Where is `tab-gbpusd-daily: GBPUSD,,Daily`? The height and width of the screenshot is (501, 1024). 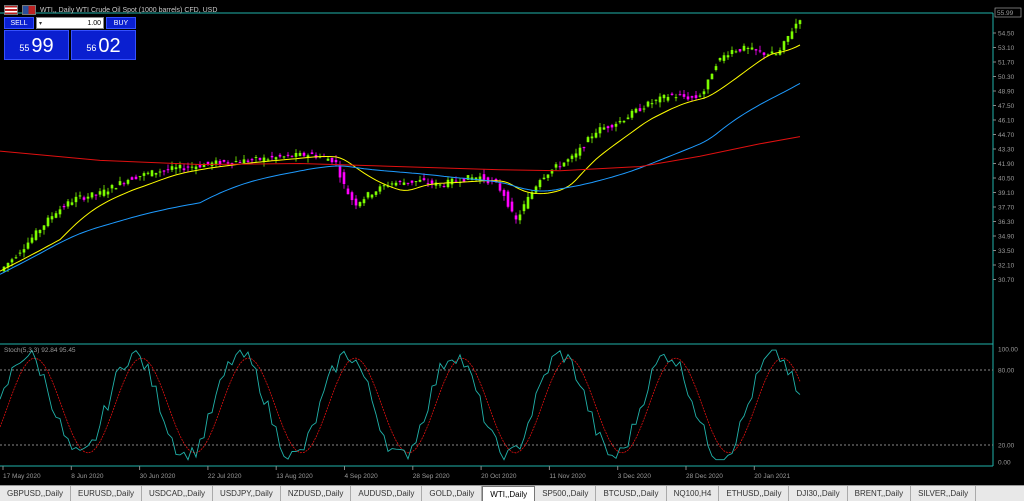
tab-gbpusd-daily: GBPUSD,,Daily is located at coordinates (36, 493).